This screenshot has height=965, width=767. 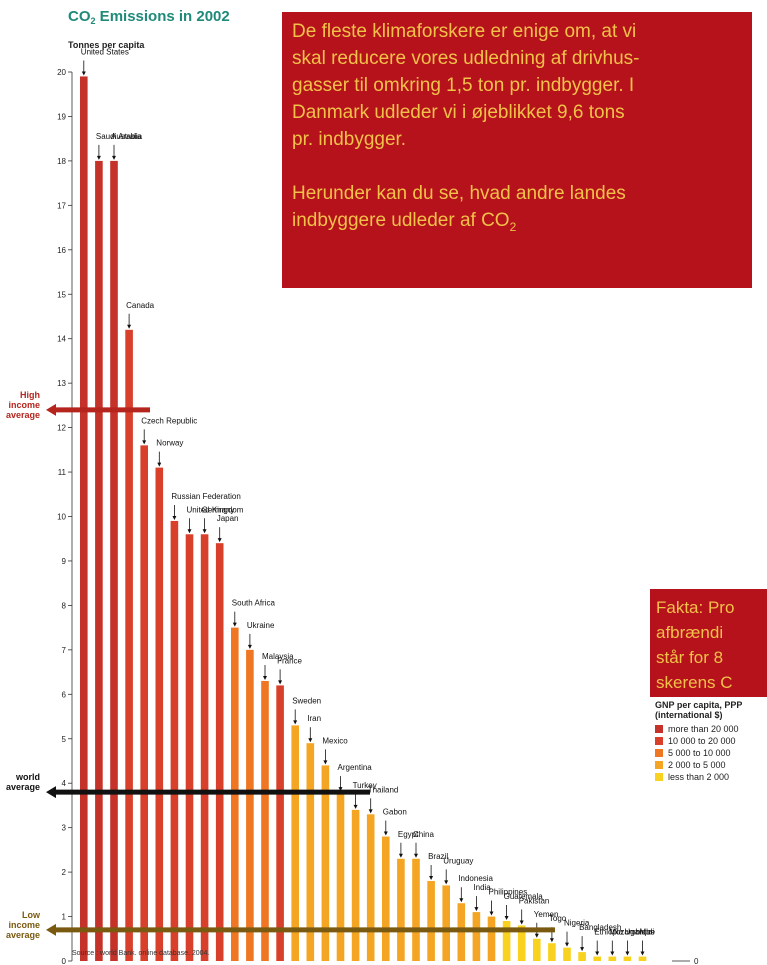 I want to click on reference-label: High, so click(x=30, y=395).